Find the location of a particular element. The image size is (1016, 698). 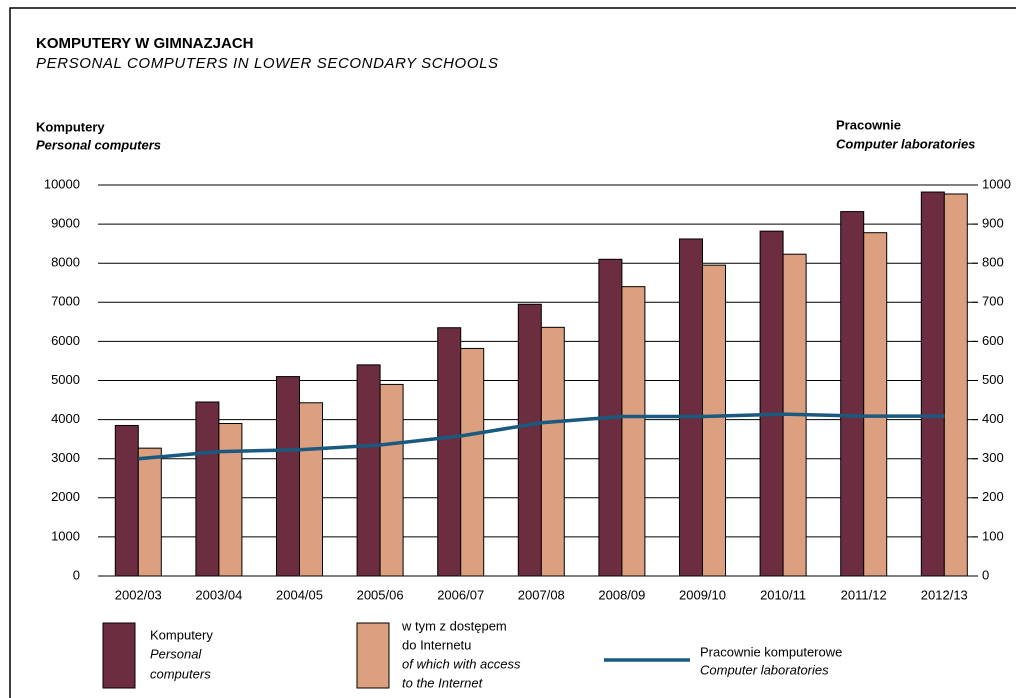

y-tick-label: 3000 is located at coordinates (65, 457).